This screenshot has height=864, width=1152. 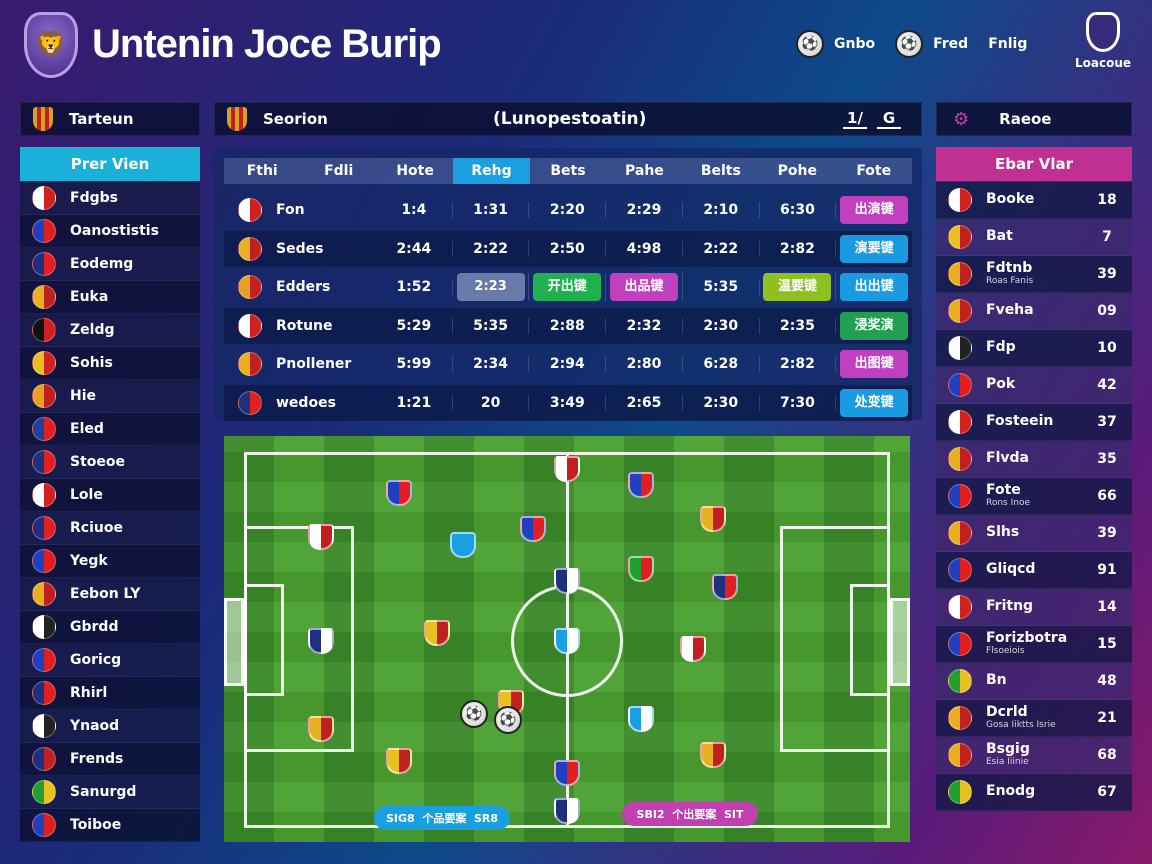 What do you see at coordinates (110, 759) in the screenshot?
I see `left-list-item: Frends` at bounding box center [110, 759].